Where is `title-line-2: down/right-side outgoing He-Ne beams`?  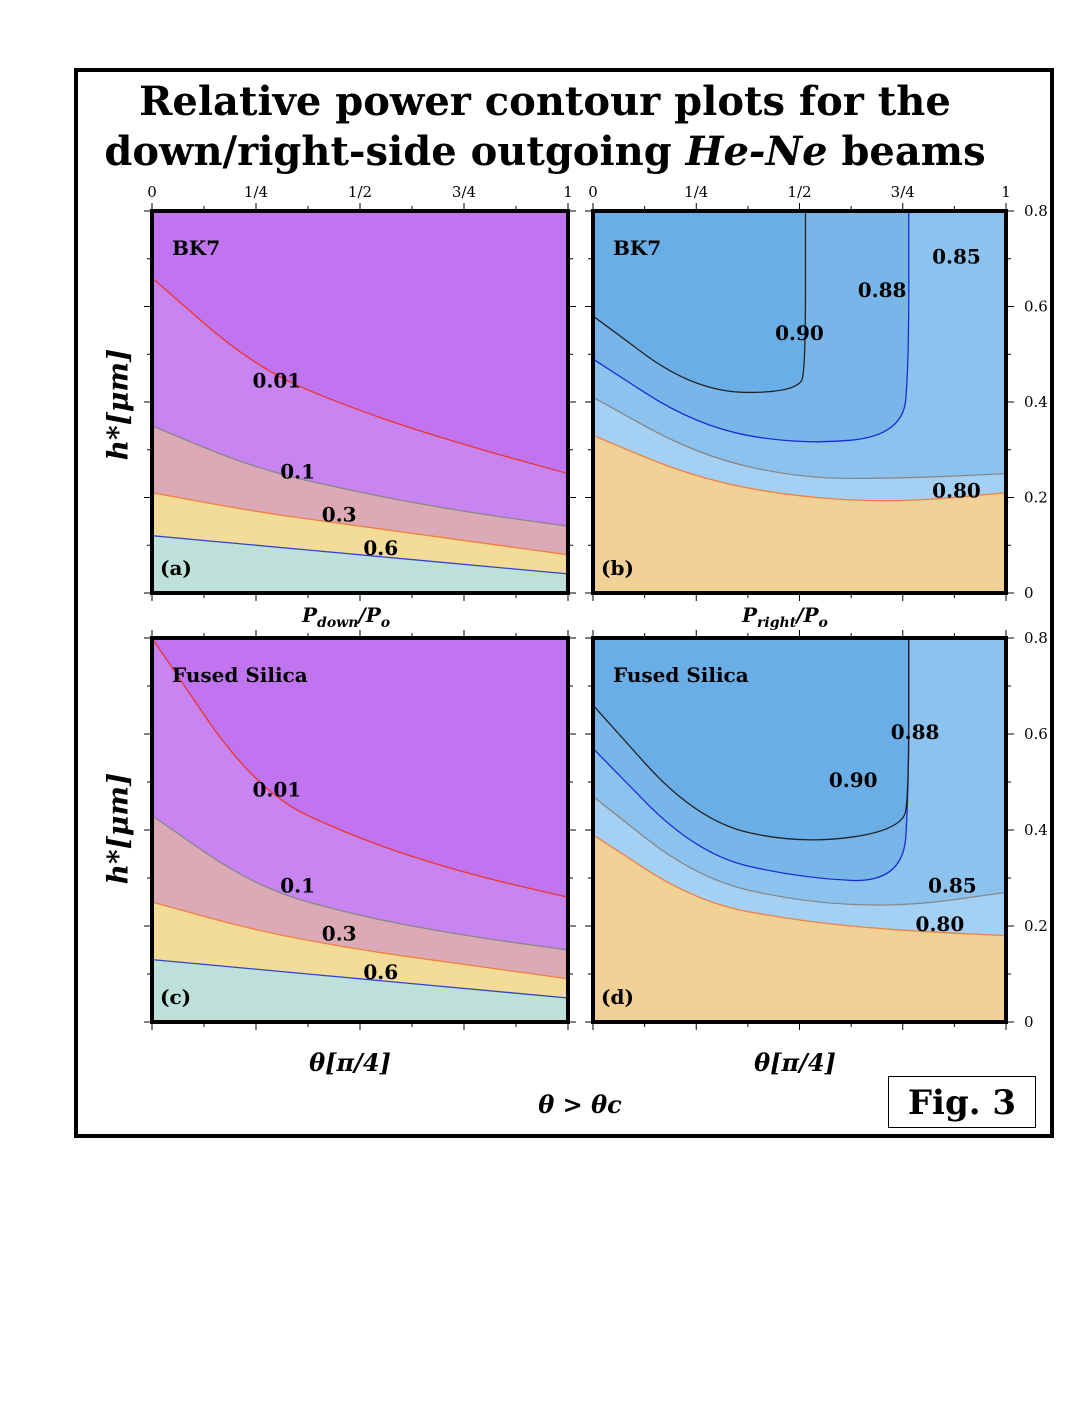
title-line-2: down/right-side outgoing He-Ne beams is located at coordinates (545, 151).